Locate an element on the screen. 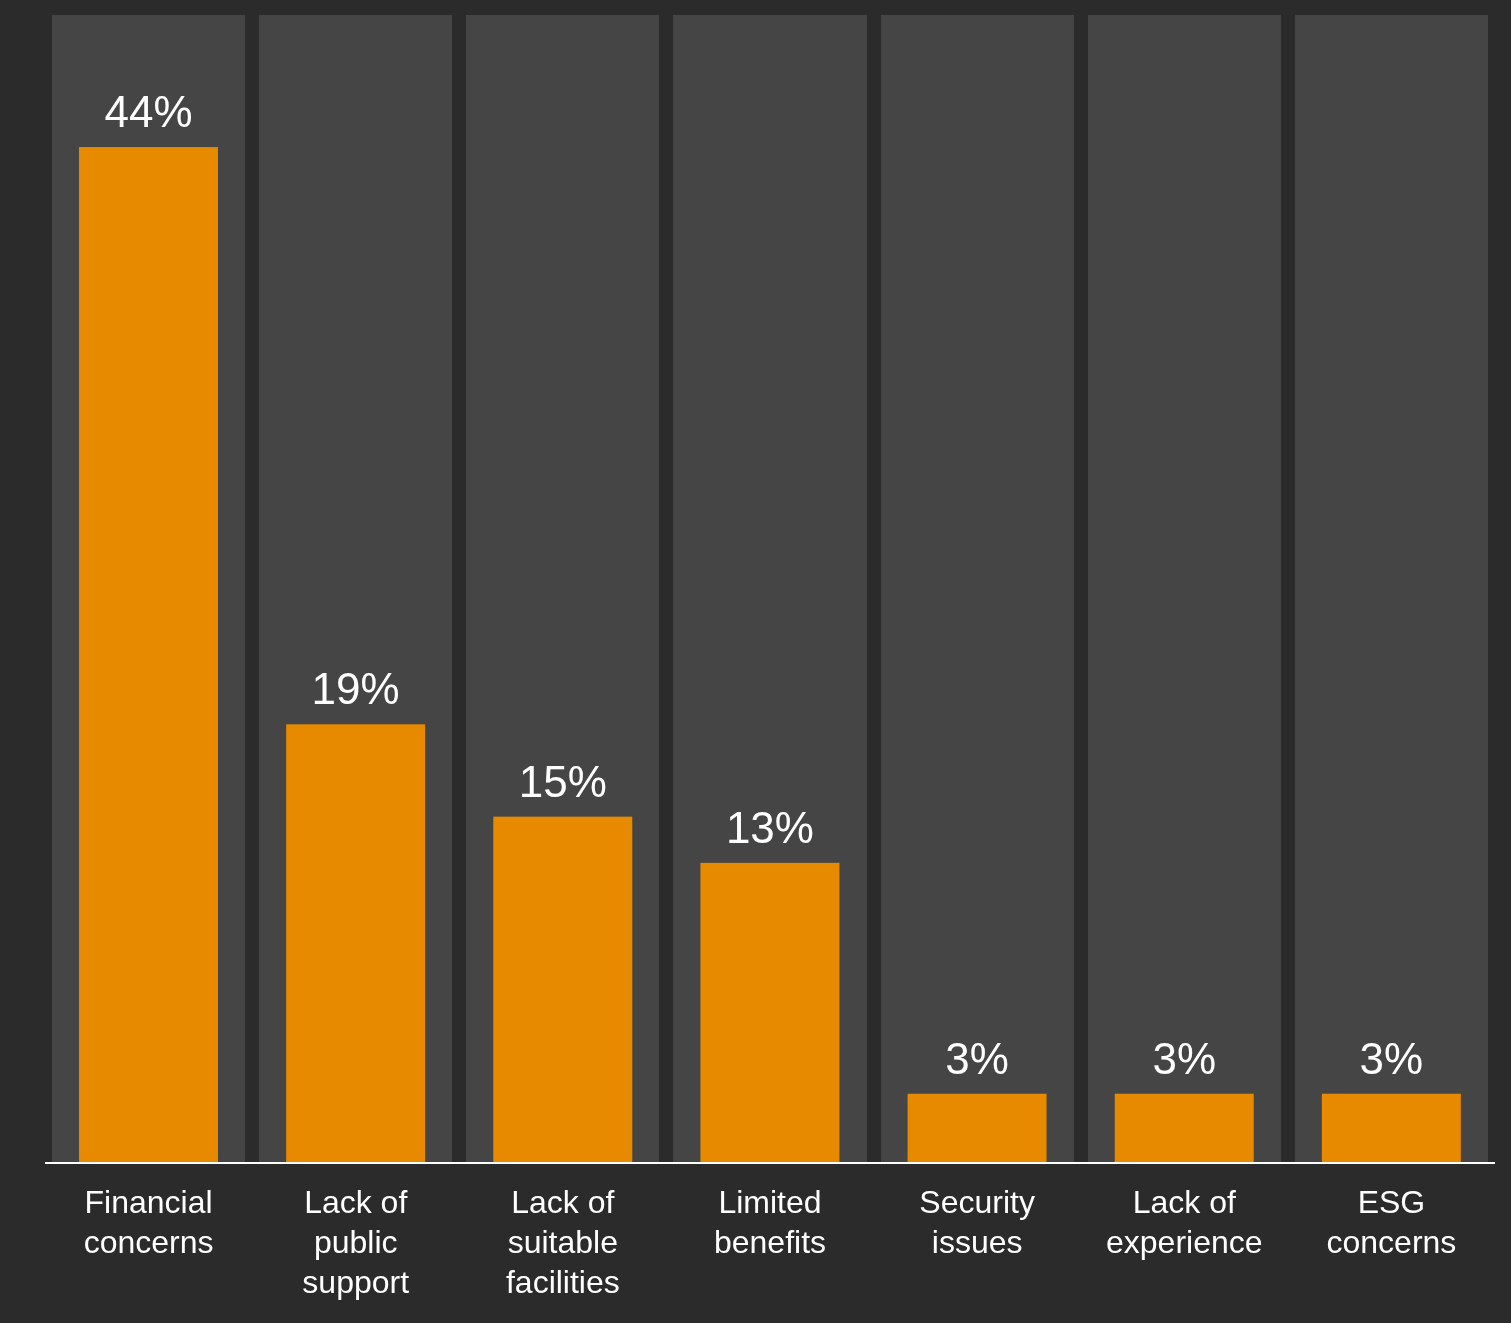 This screenshot has height=1323, width=1511. x-tick-label: Security issues is located at coordinates (977, 1222).